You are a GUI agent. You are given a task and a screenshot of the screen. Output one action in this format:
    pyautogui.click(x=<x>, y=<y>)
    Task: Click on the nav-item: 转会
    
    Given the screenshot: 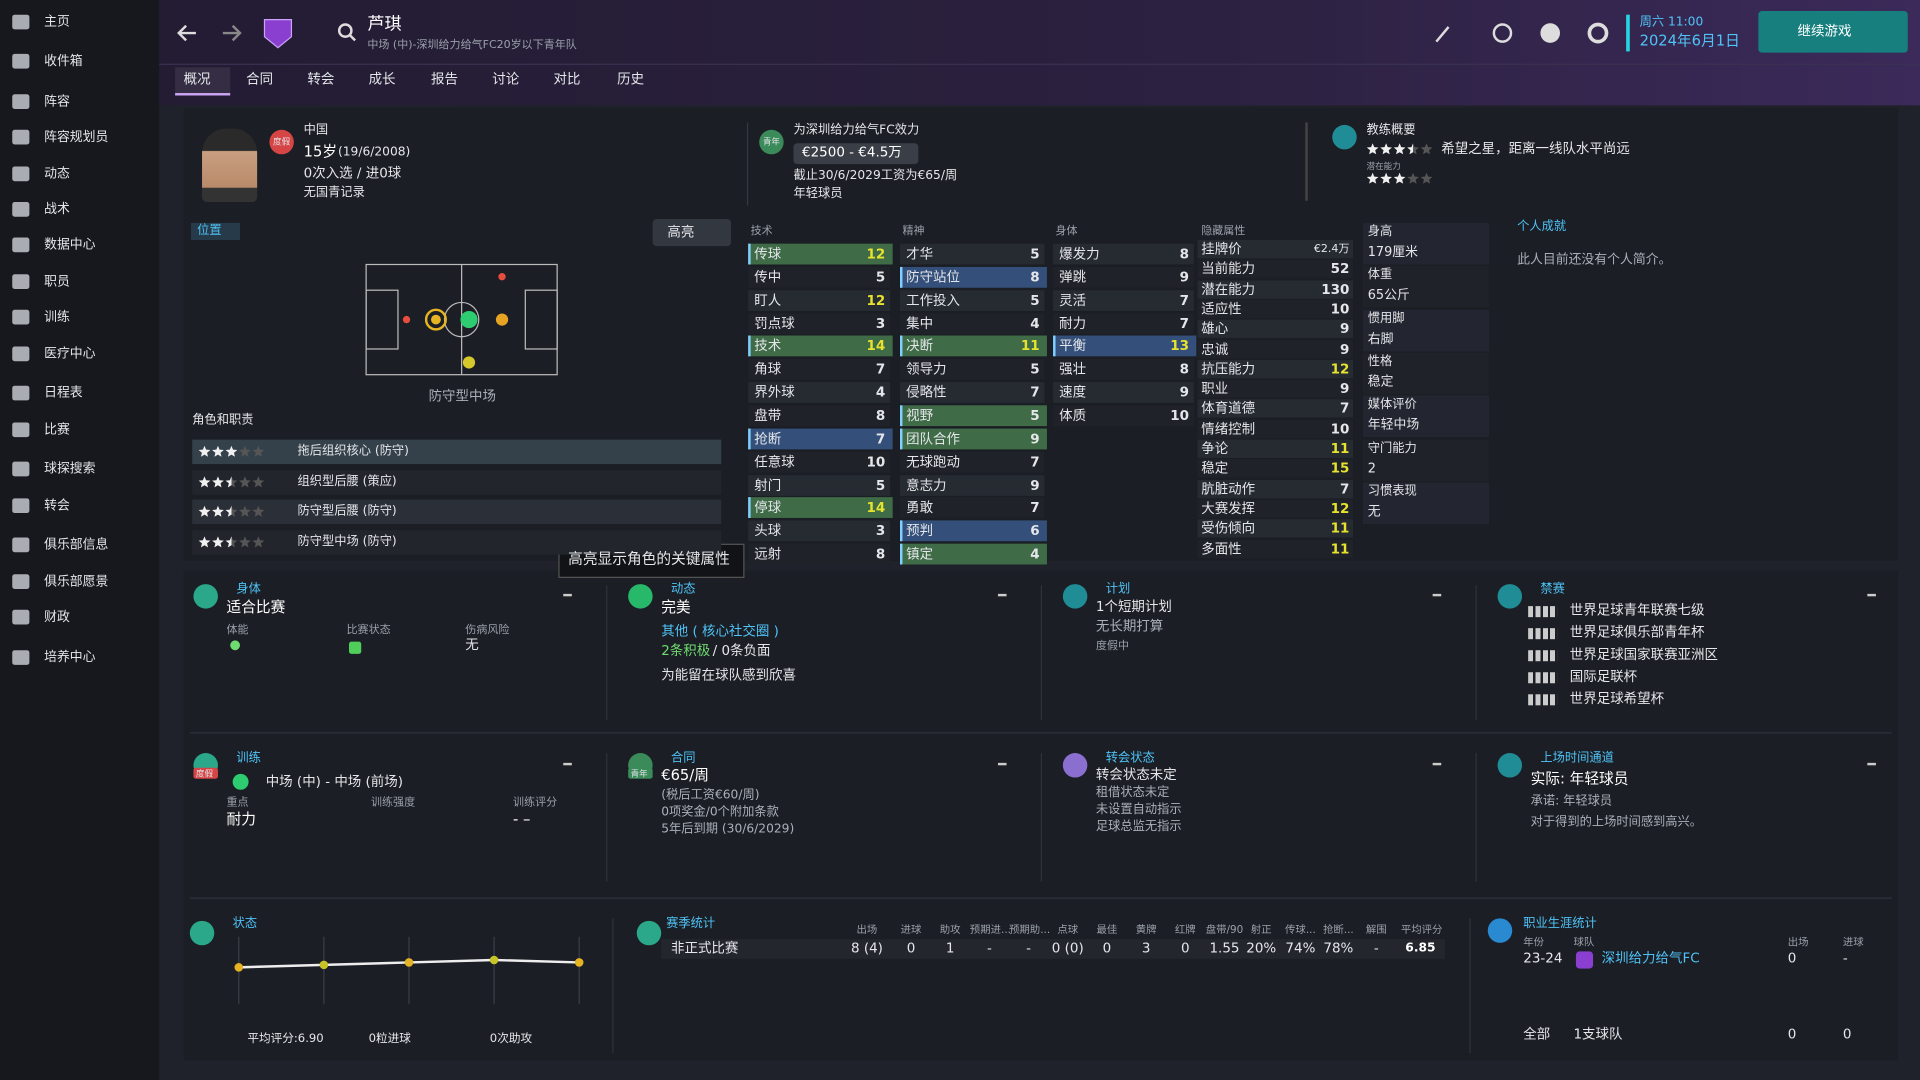 What is the action you would take?
    pyautogui.click(x=57, y=506)
    